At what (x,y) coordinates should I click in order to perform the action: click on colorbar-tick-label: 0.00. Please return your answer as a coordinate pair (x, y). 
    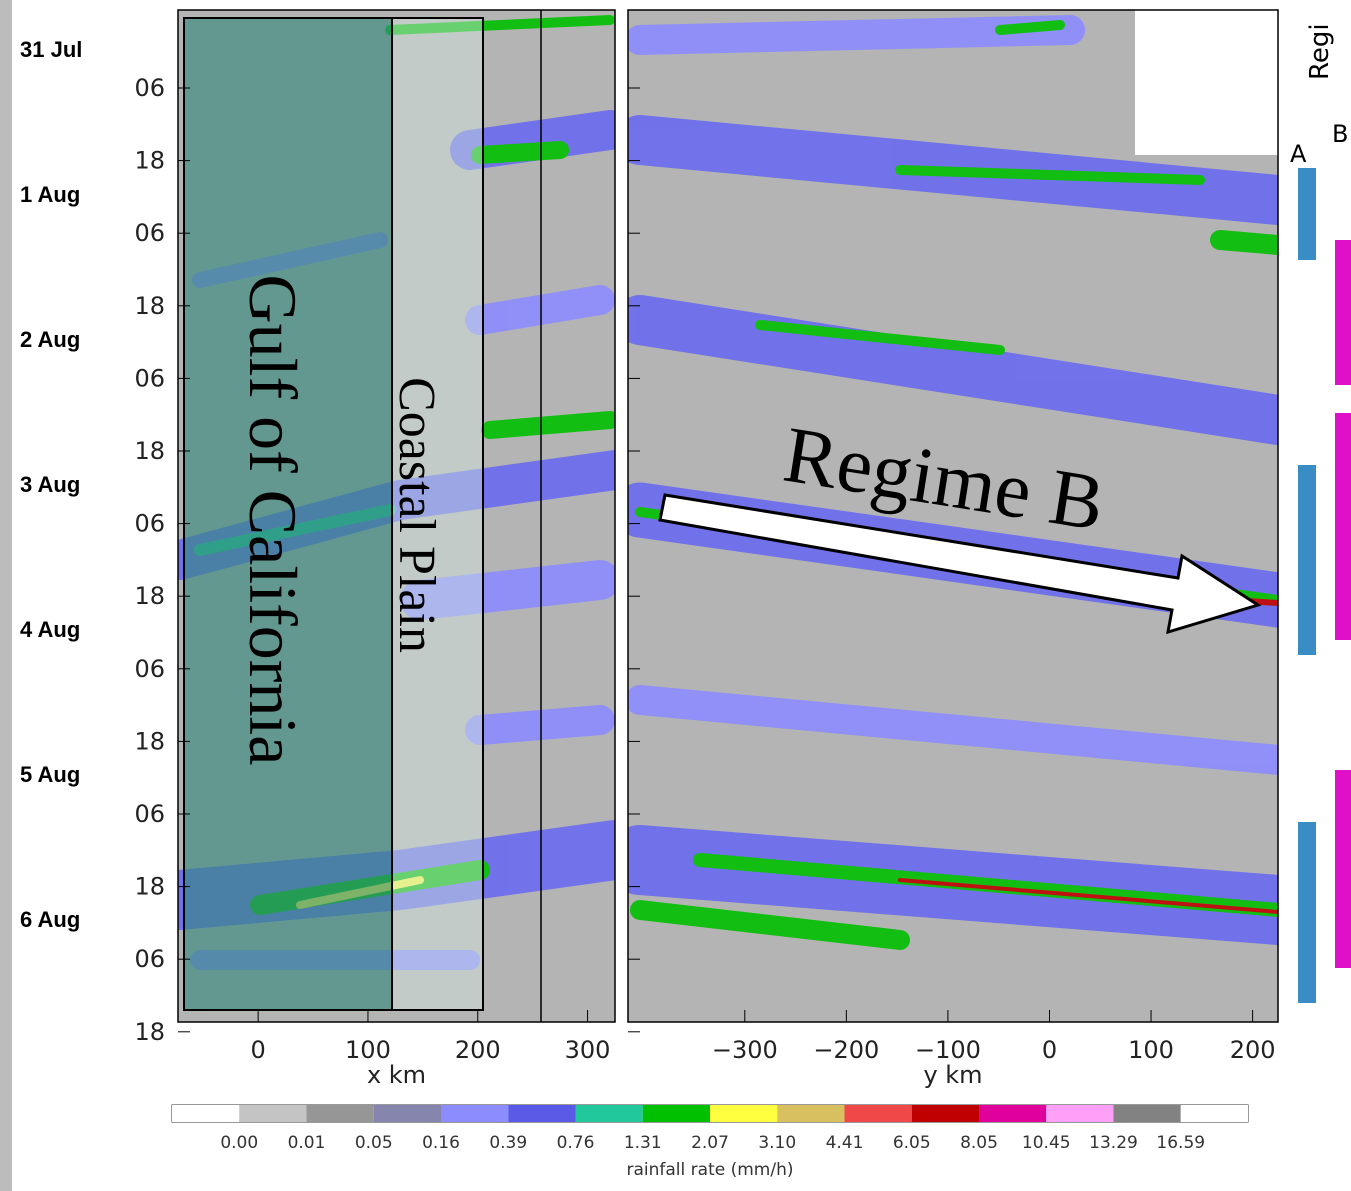
    Looking at the image, I should click on (239, 1143).